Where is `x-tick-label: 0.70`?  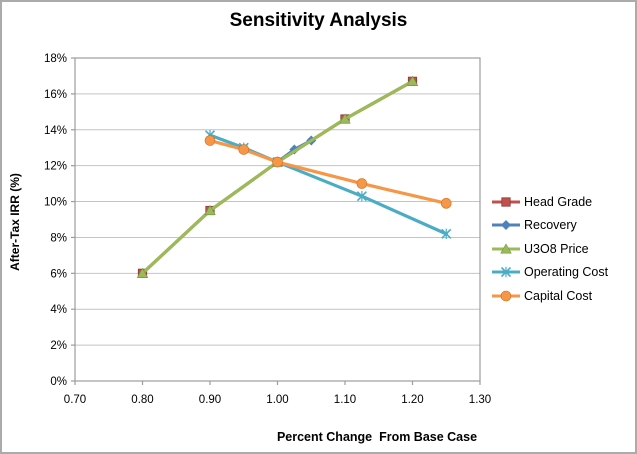 x-tick-label: 0.70 is located at coordinates (75, 400).